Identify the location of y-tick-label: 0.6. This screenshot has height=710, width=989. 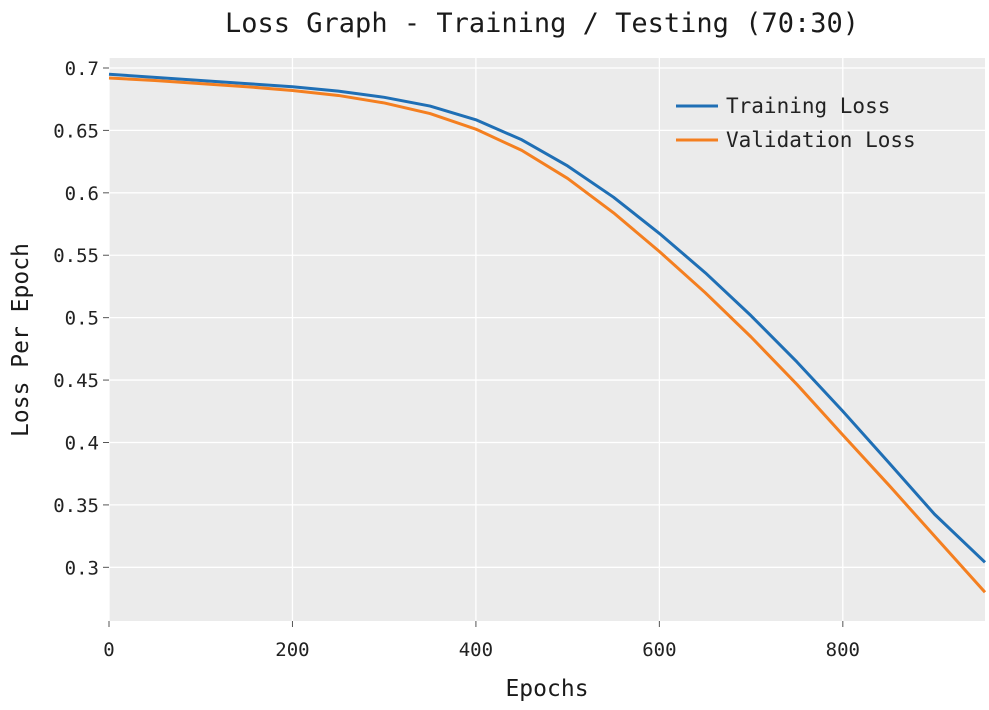
(82, 194).